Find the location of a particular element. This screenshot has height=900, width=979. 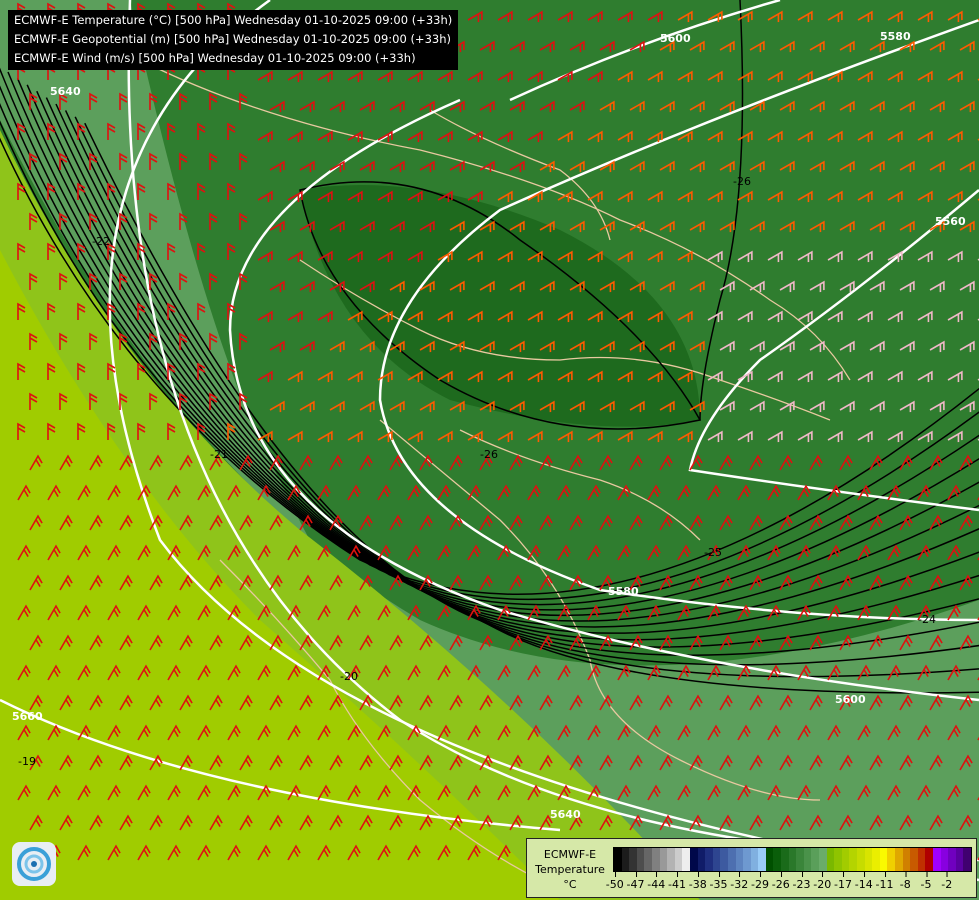

geopotential-label: 5580 is located at coordinates (895, 36).